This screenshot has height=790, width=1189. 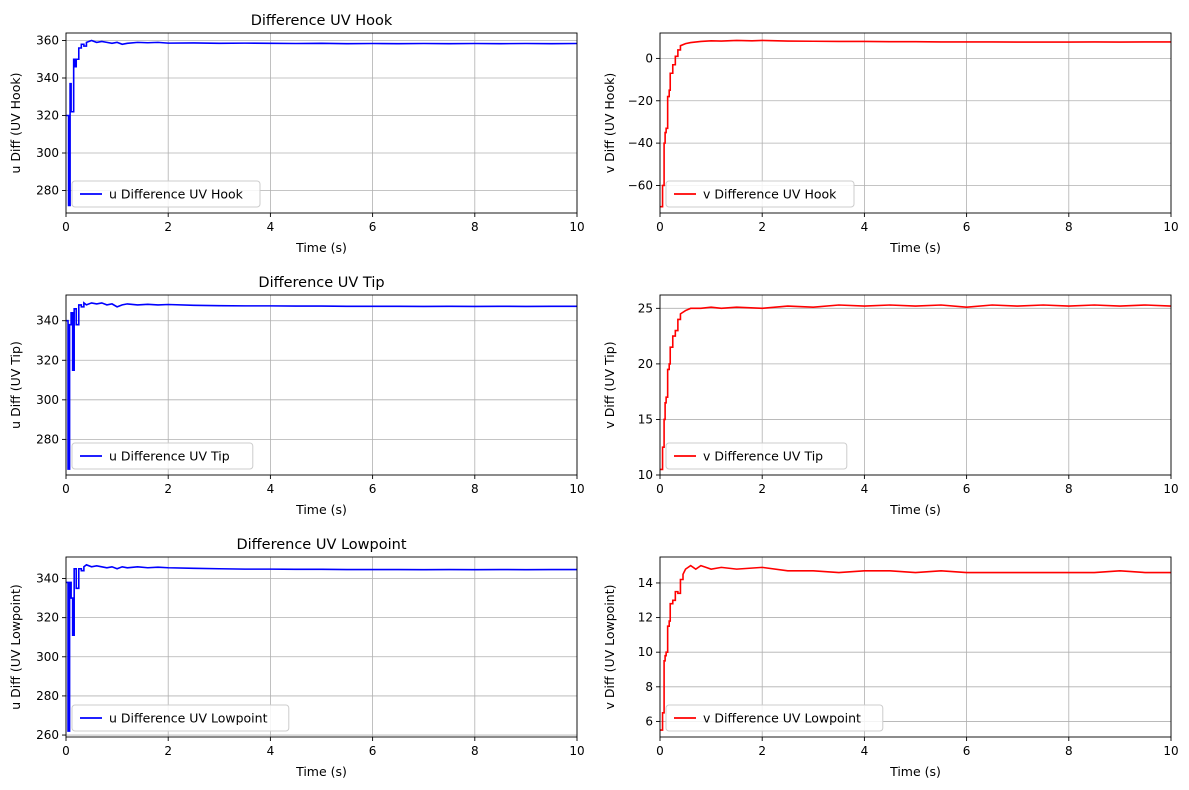 What do you see at coordinates (645, 618) in the screenshot?
I see `y-tick-label: 12` at bounding box center [645, 618].